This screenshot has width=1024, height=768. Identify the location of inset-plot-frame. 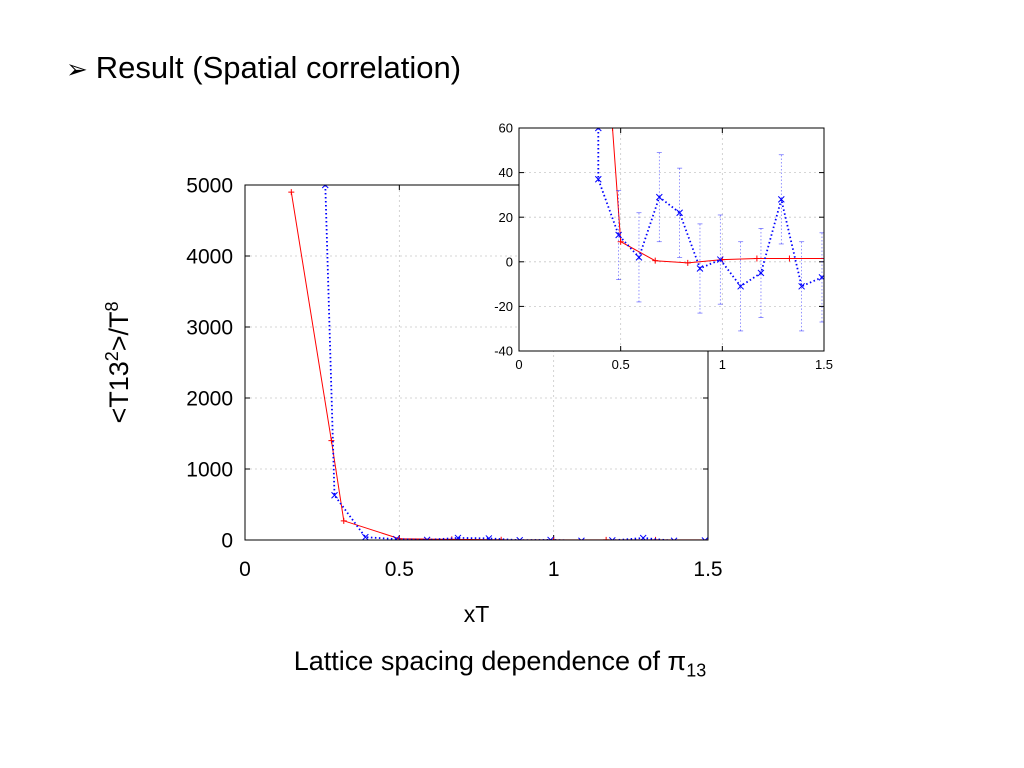
(671, 239).